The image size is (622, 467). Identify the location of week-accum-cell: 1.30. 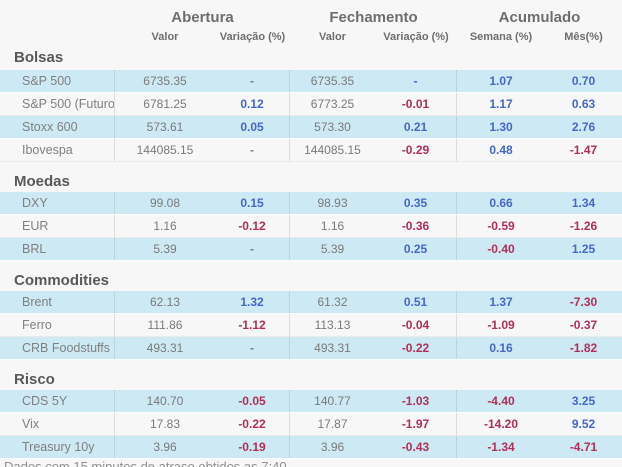
(501, 127).